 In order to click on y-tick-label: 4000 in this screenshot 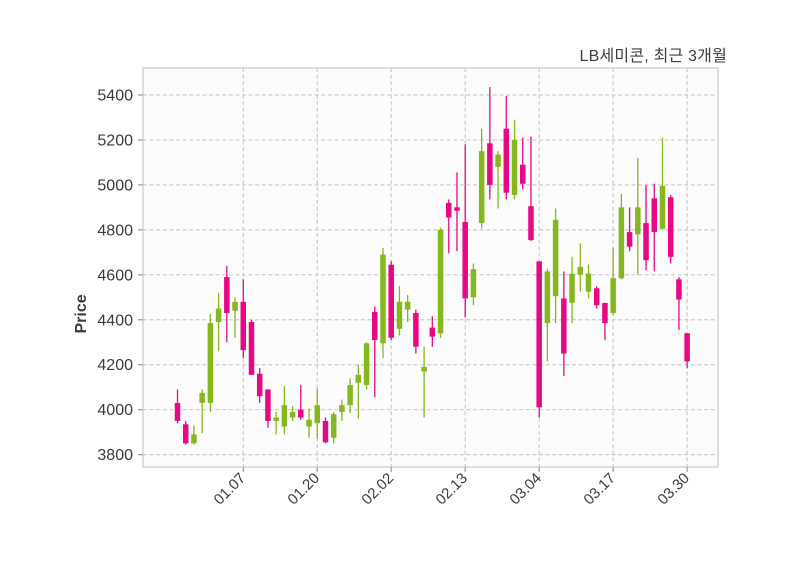, I will do `click(115, 410)`.